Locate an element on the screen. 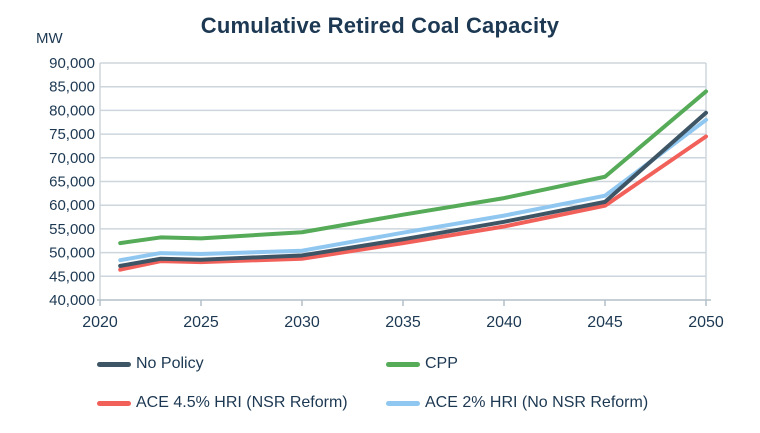 Image resolution: width=760 pixels, height=433 pixels. legend-swatch-ace-4-5-hri-nsr-reform is located at coordinates (114, 403).